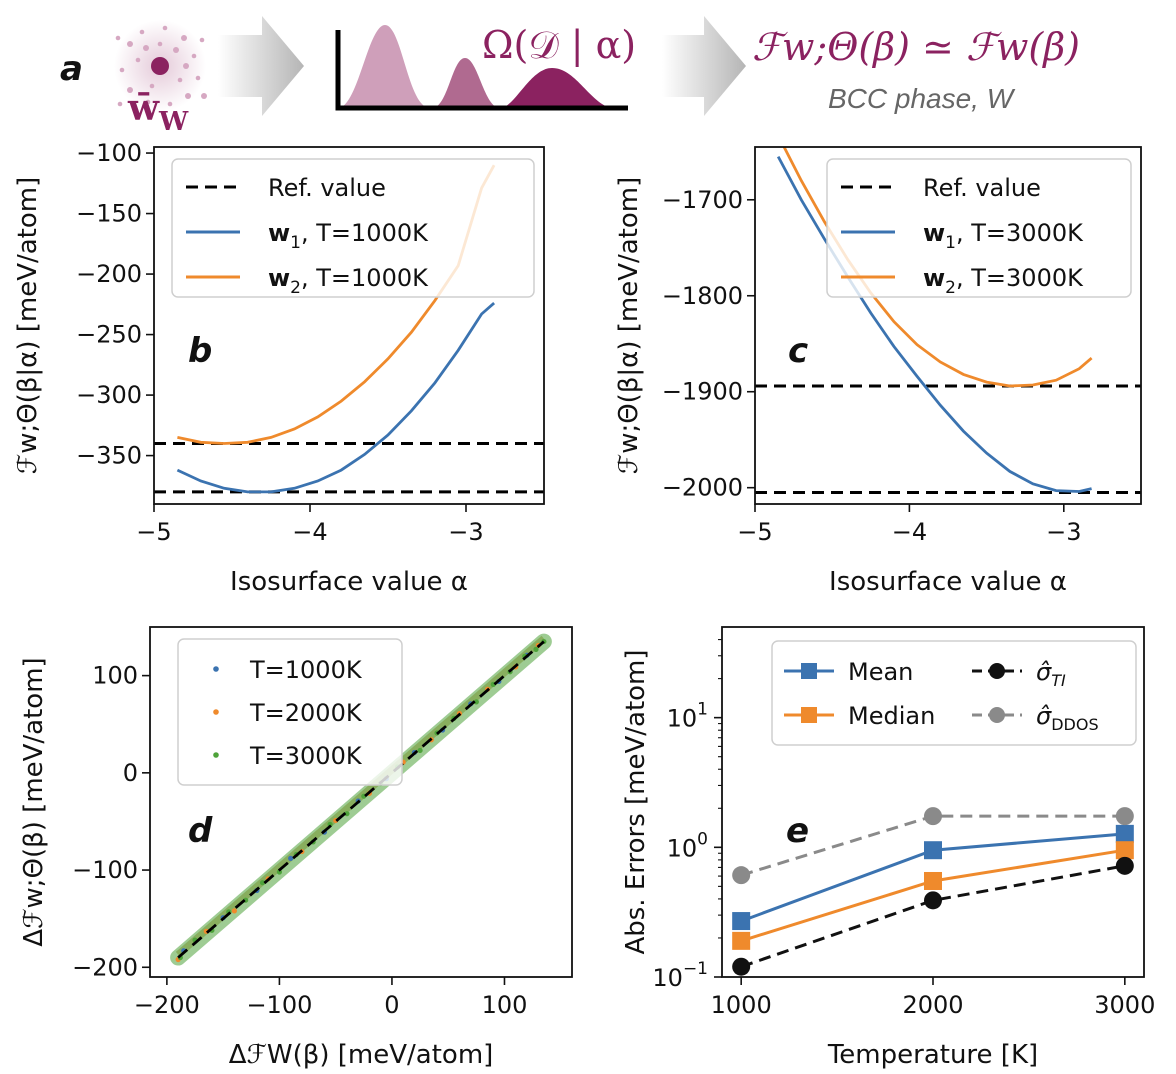 The image size is (1176, 1074). I want to click on legend-label-w1: w1, T=1000K, so click(348, 236).